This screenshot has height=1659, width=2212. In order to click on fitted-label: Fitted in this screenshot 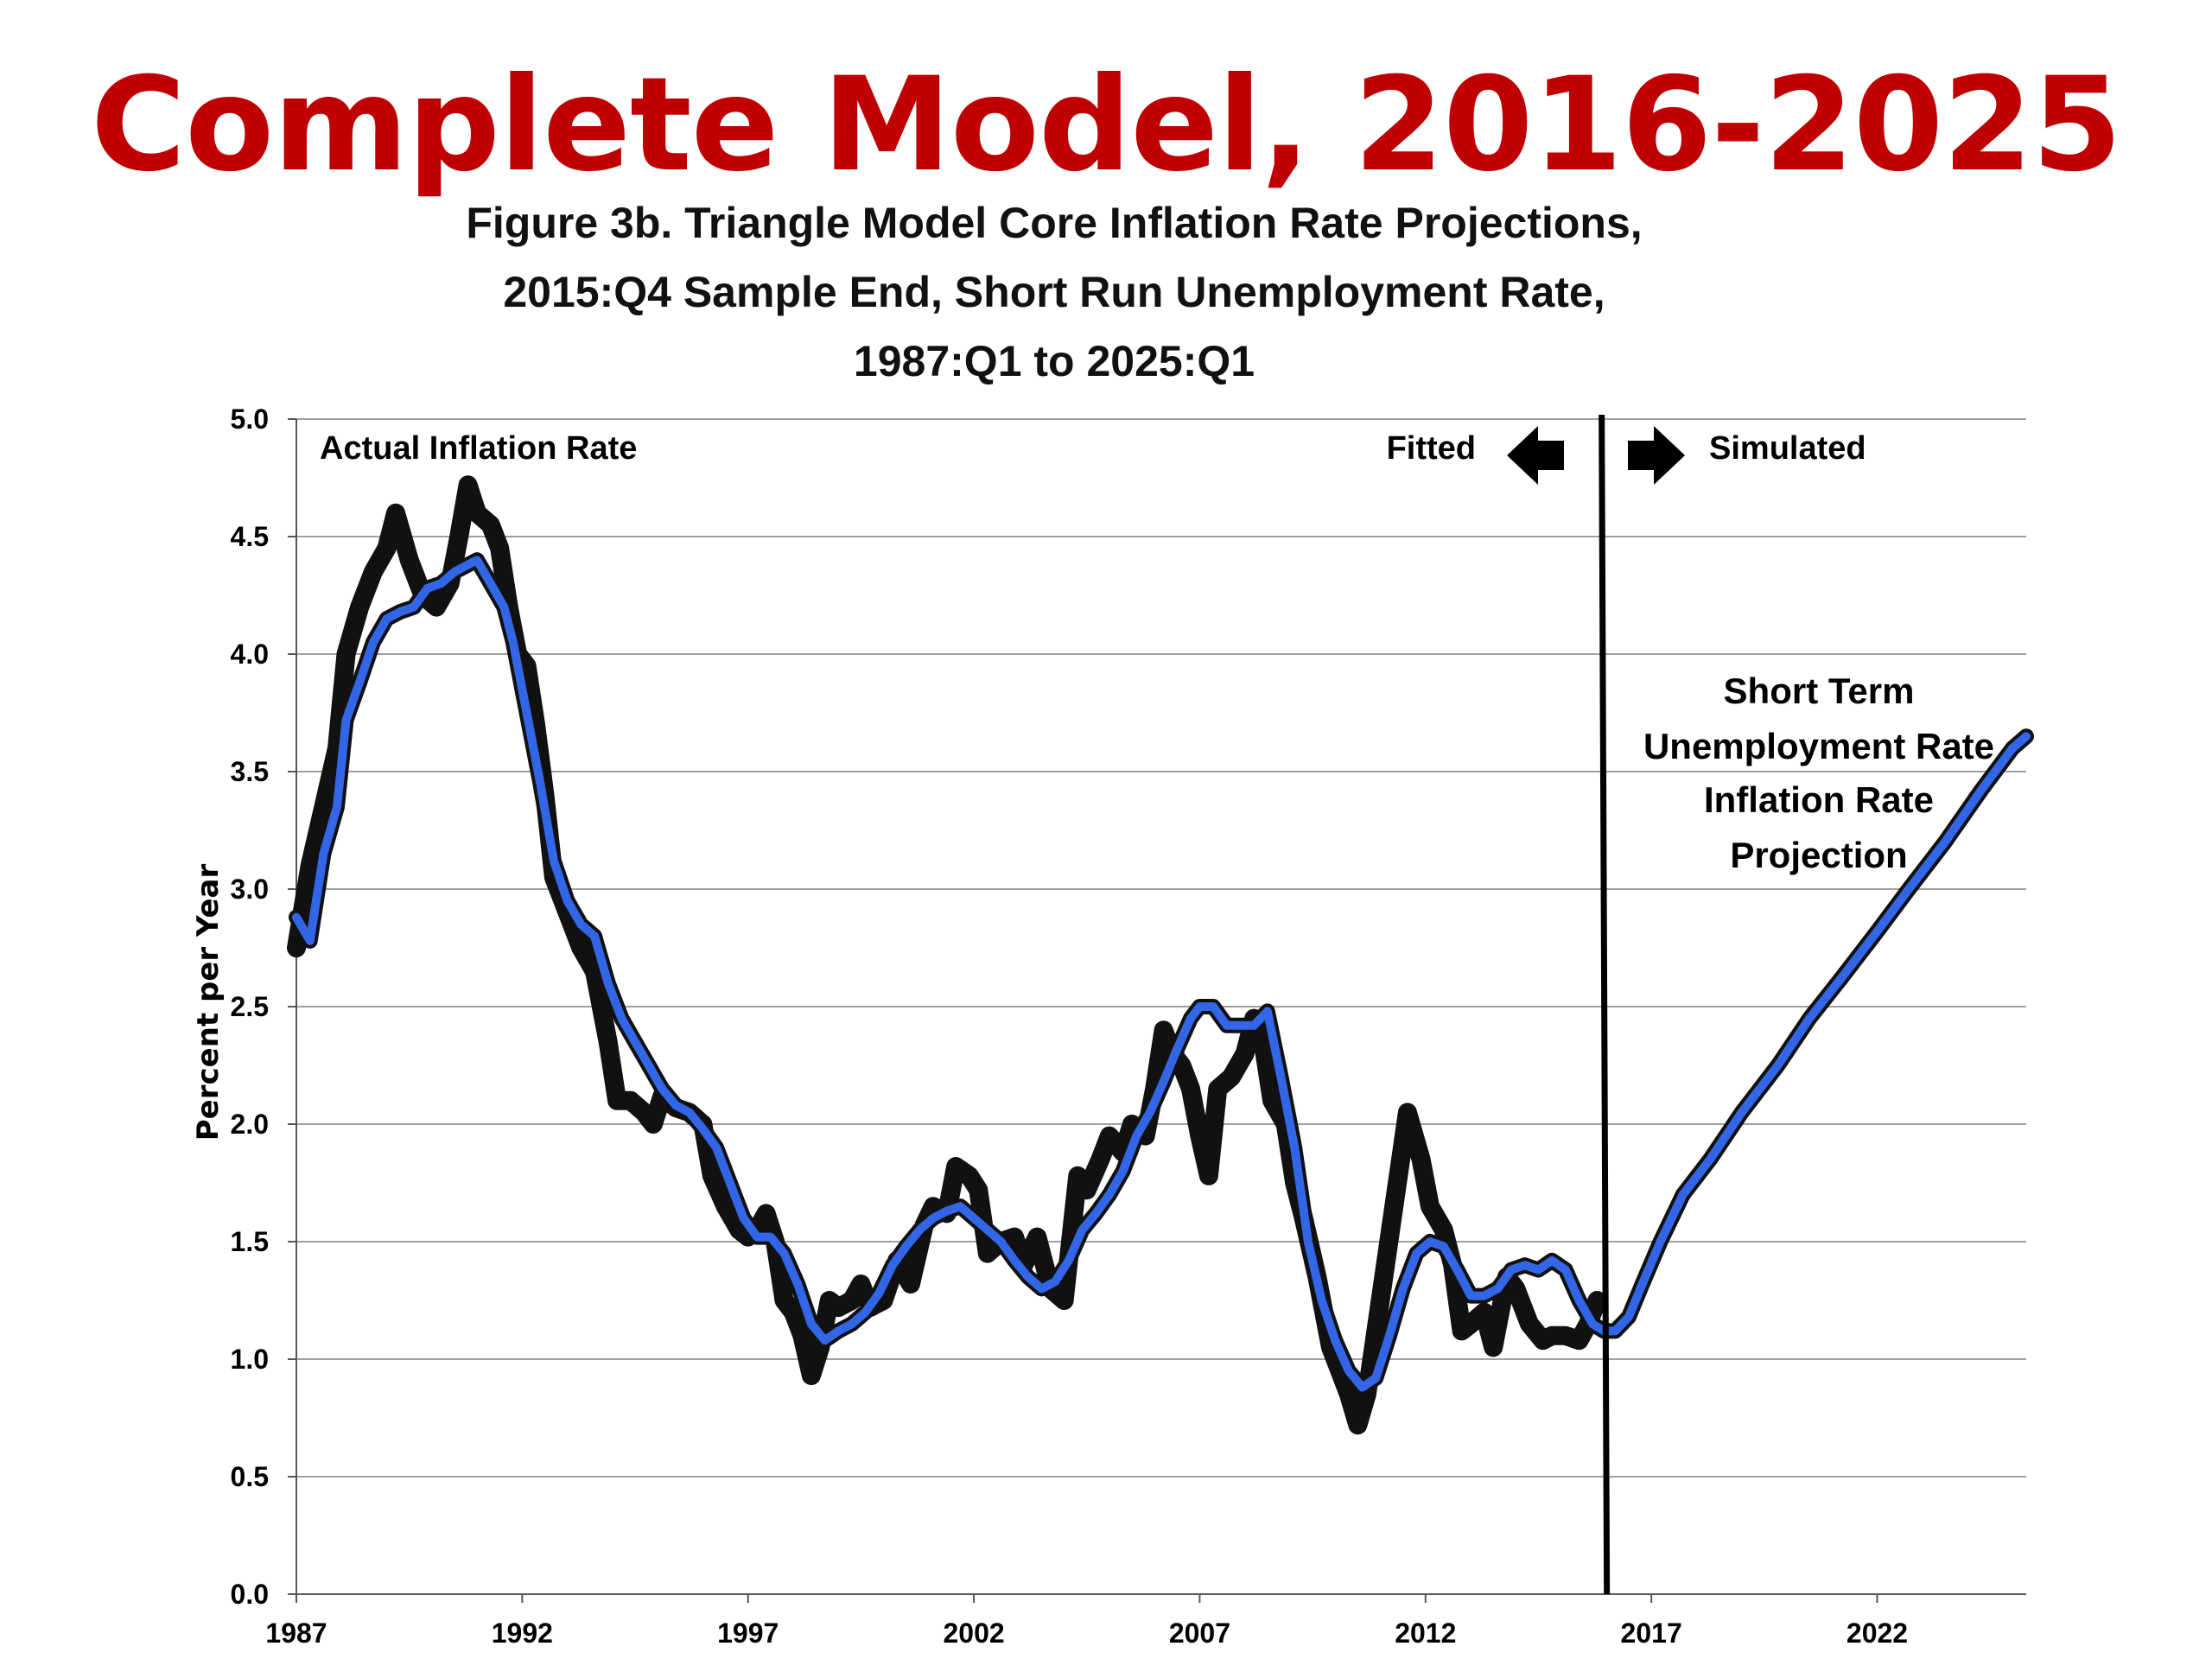, I will do `click(1431, 448)`.